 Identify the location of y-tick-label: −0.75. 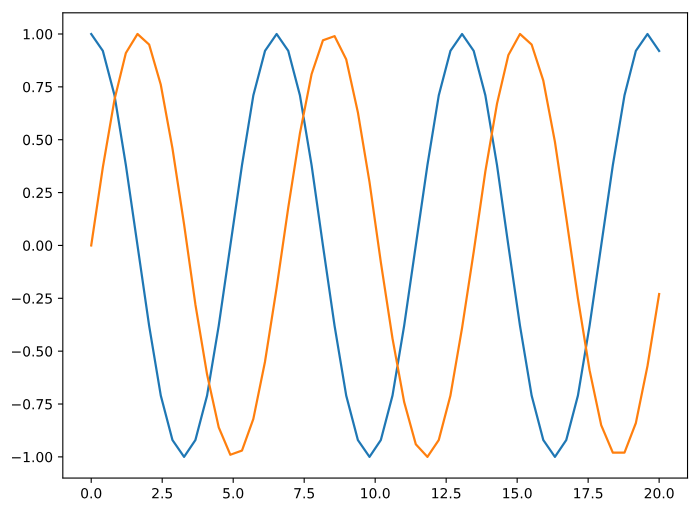
(32, 404).